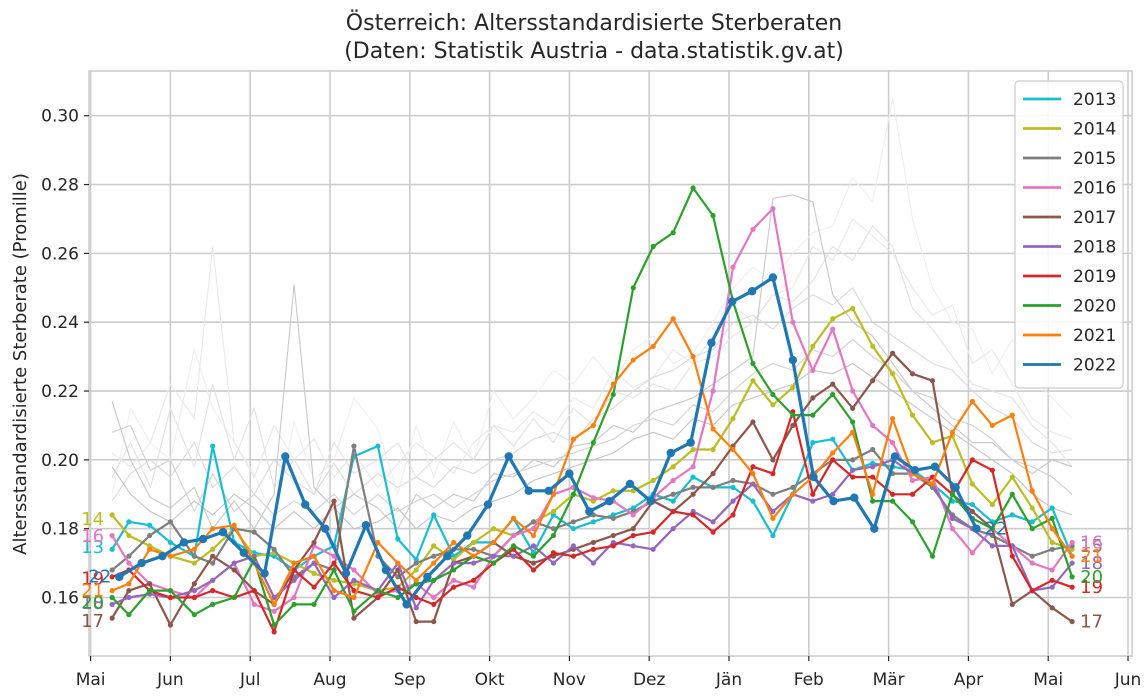 The height and width of the screenshot is (700, 1146). What do you see at coordinates (250, 680) in the screenshot?
I see `x-tick-label: Jul` at bounding box center [250, 680].